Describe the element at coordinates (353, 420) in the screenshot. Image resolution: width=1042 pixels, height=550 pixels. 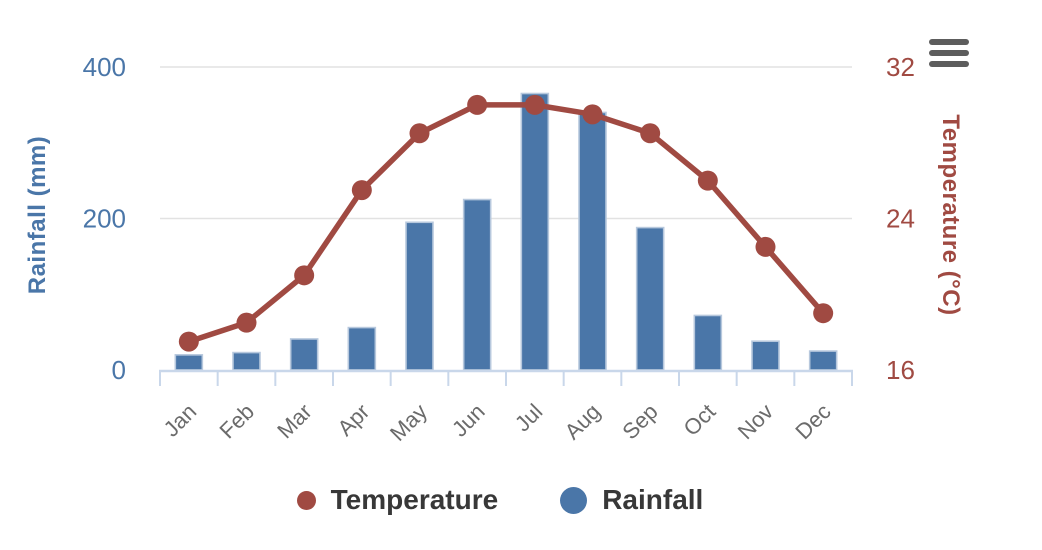
I see `x-label-apr: Apr` at that location.